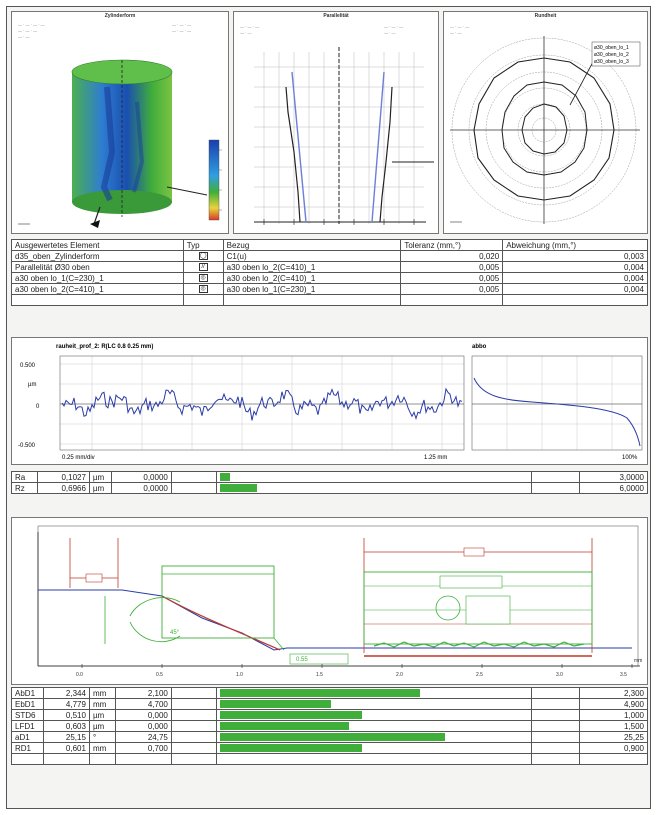  Describe the element at coordinates (97, 267) in the screenshot. I see `element-cell: Parallelität Ø30 oben` at that location.